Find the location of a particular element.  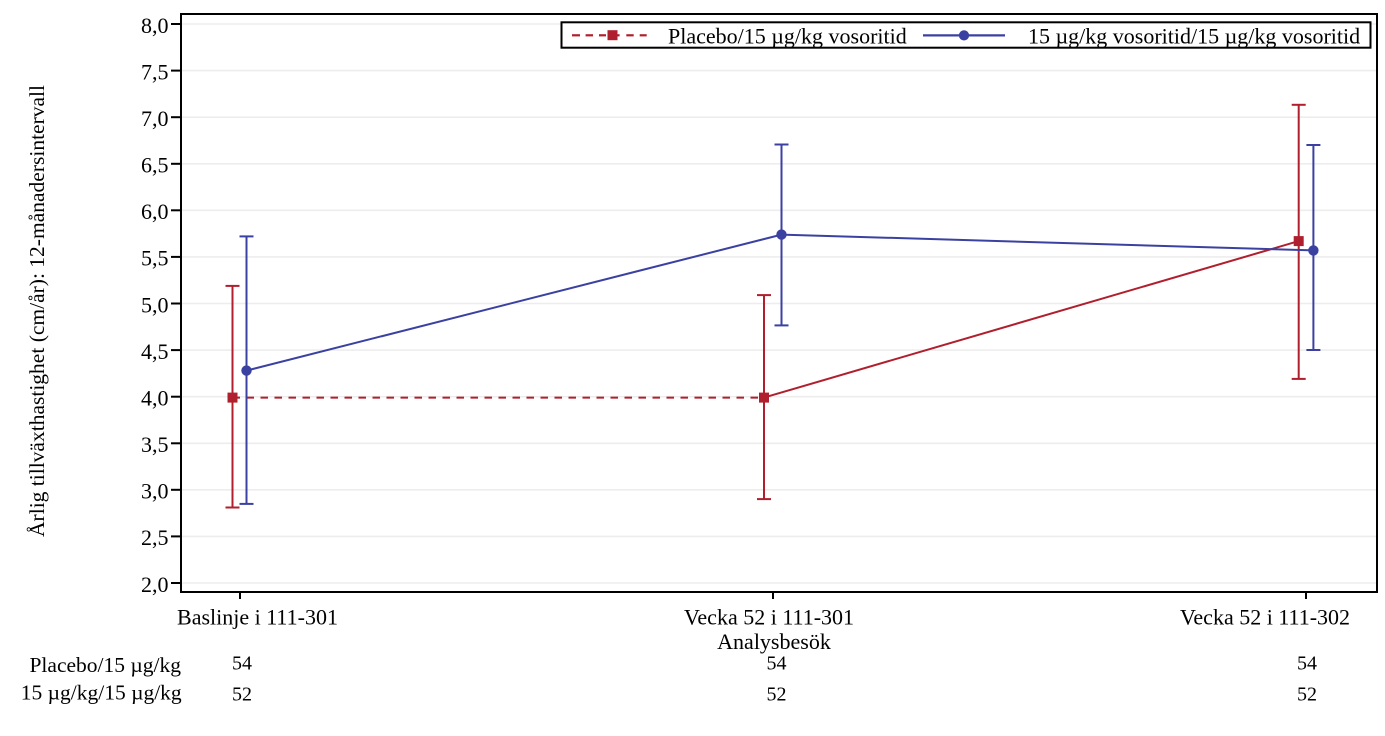

svg-text: Placebo/15 µg/kg vosoritid is located at coordinates (787, 36).